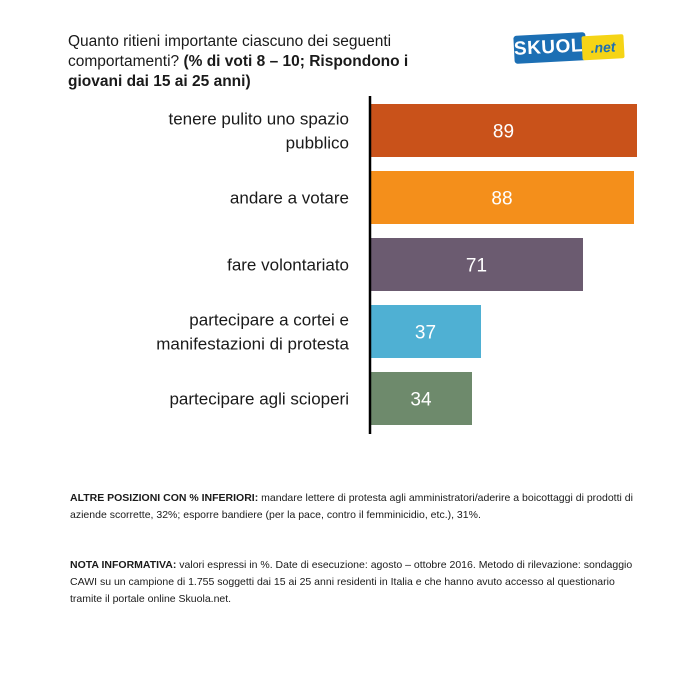 The image size is (700, 700). I want to click on category-label-1: andare a votare, so click(289, 198).